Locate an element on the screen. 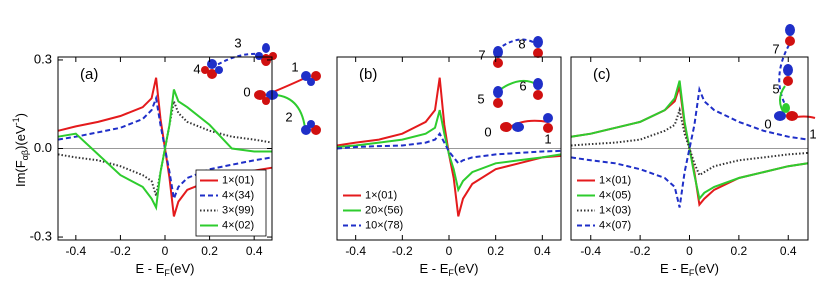  panel-label: (c) is located at coordinates (602, 74).